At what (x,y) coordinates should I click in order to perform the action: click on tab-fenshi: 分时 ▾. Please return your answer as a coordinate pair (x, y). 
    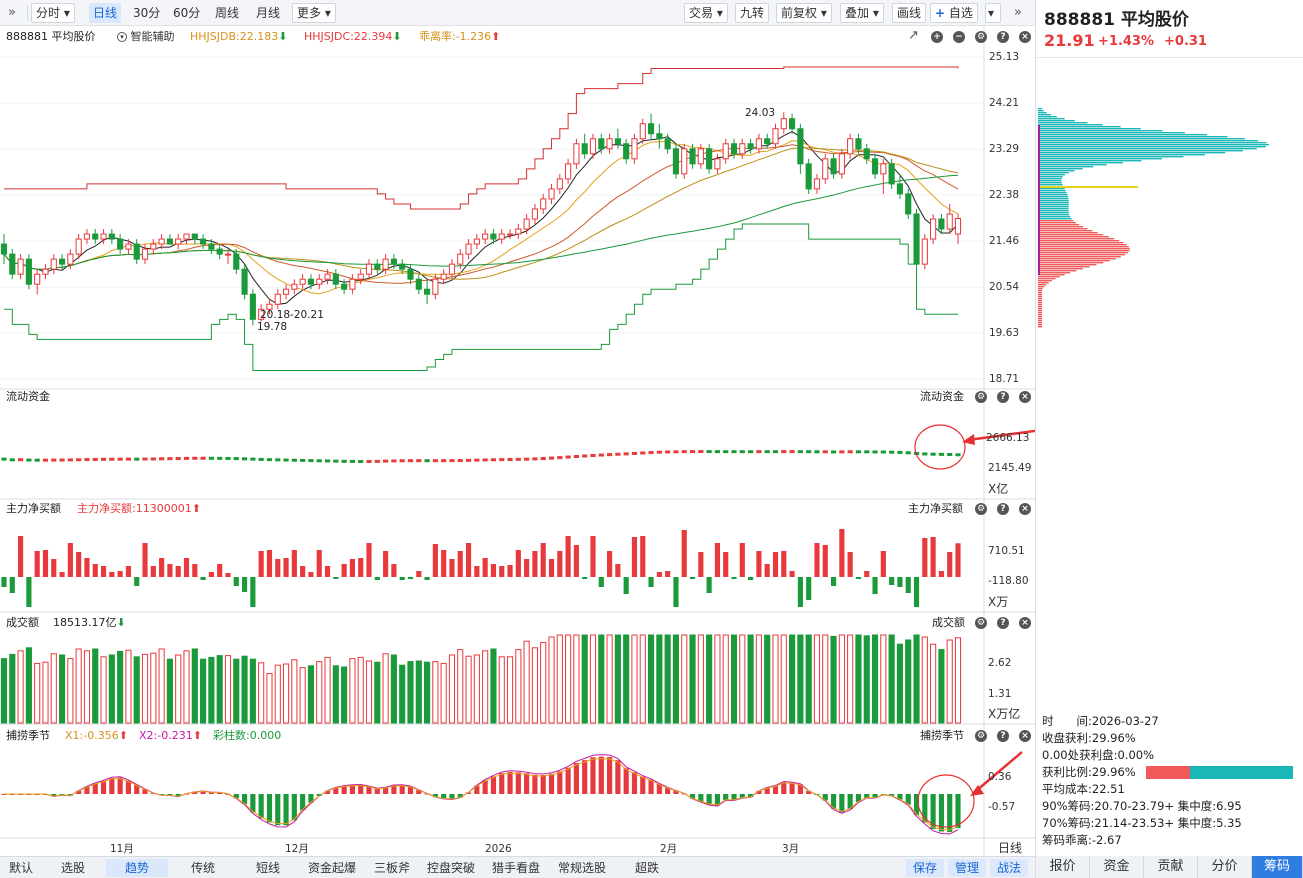
    Looking at the image, I should click on (53, 13).